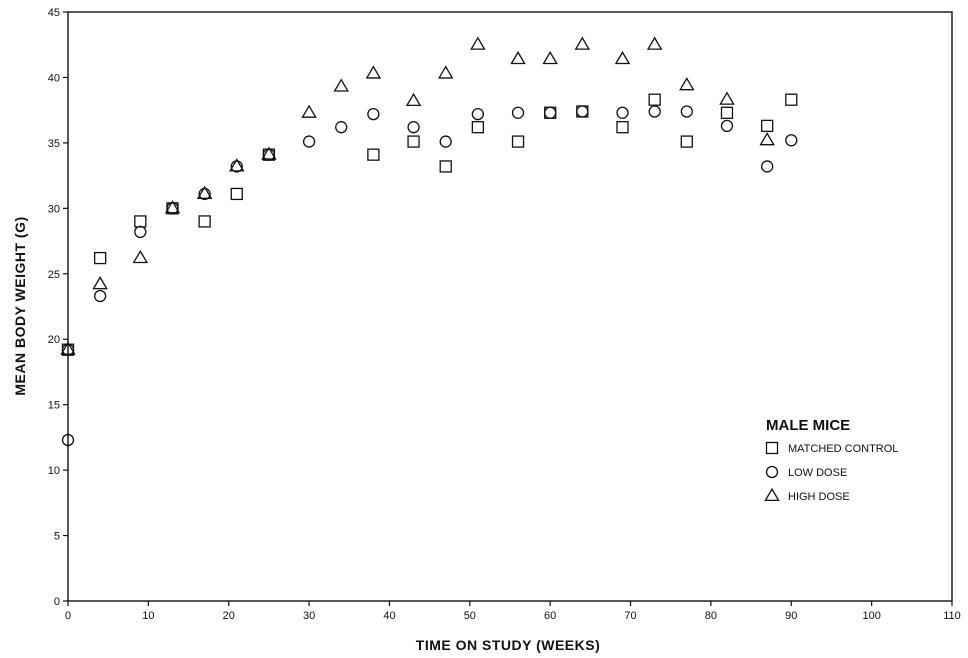 The width and height of the screenshot is (968, 658). What do you see at coordinates (229, 616) in the screenshot?
I see `x-tick-label: 20` at bounding box center [229, 616].